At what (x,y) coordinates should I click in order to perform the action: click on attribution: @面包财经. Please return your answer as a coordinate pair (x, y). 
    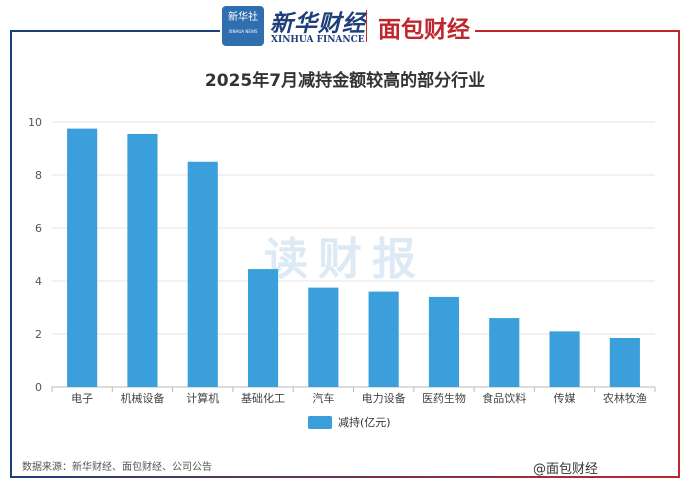
    Looking at the image, I should click on (566, 469).